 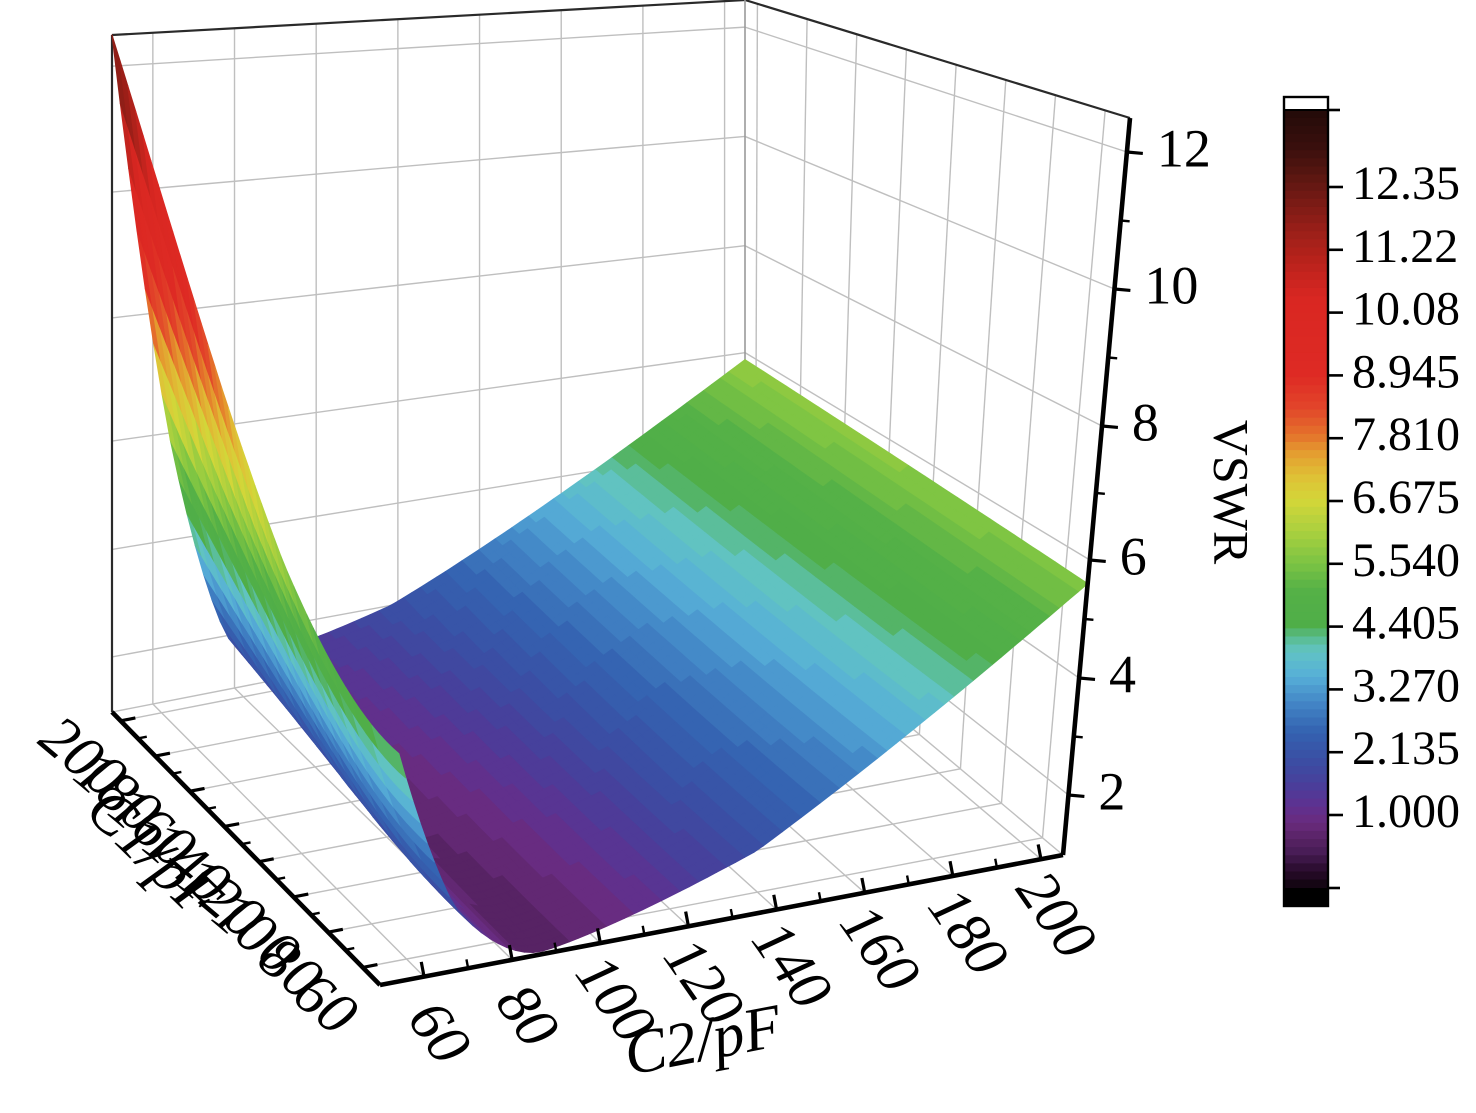 I want to click on c2-tick-label: 200, so click(x=1057, y=915).